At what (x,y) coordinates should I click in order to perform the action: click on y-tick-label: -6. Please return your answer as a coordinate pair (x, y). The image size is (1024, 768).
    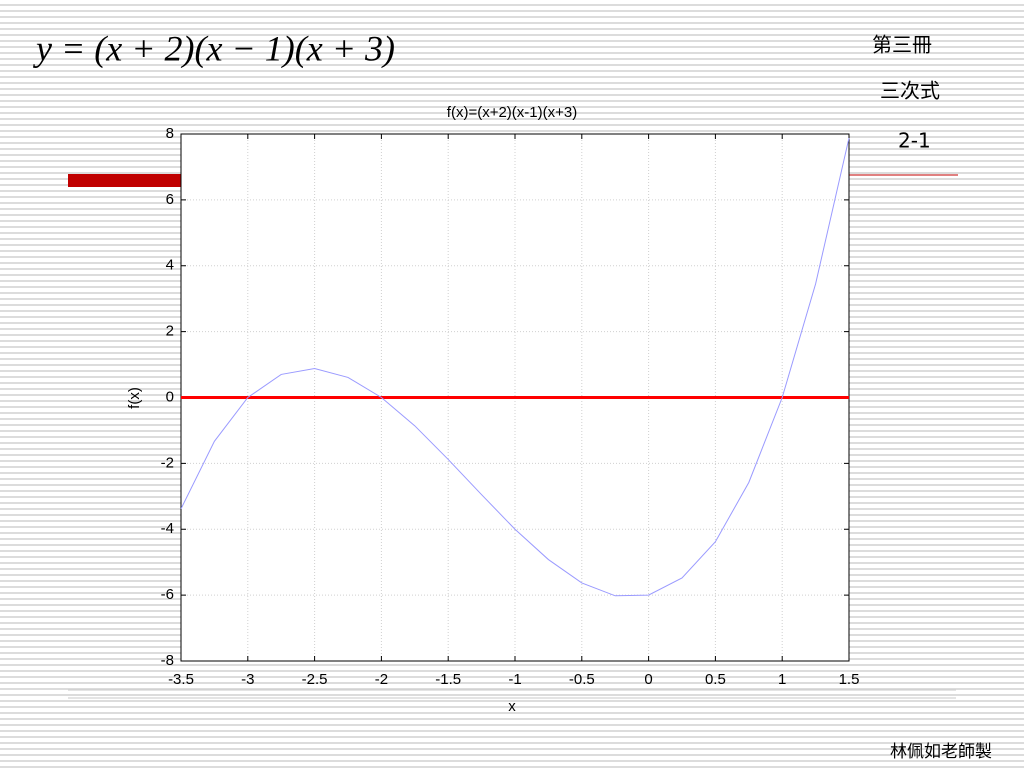
    Looking at the image, I should click on (167, 594).